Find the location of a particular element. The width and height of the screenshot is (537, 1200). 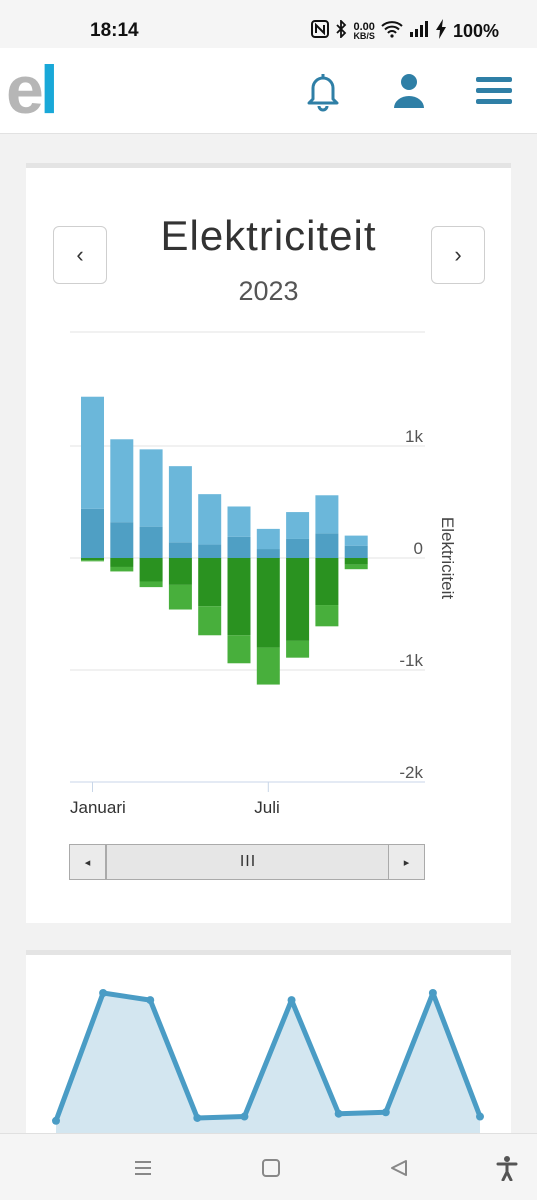

scroll-left-button: ◂ is located at coordinates (88, 862).